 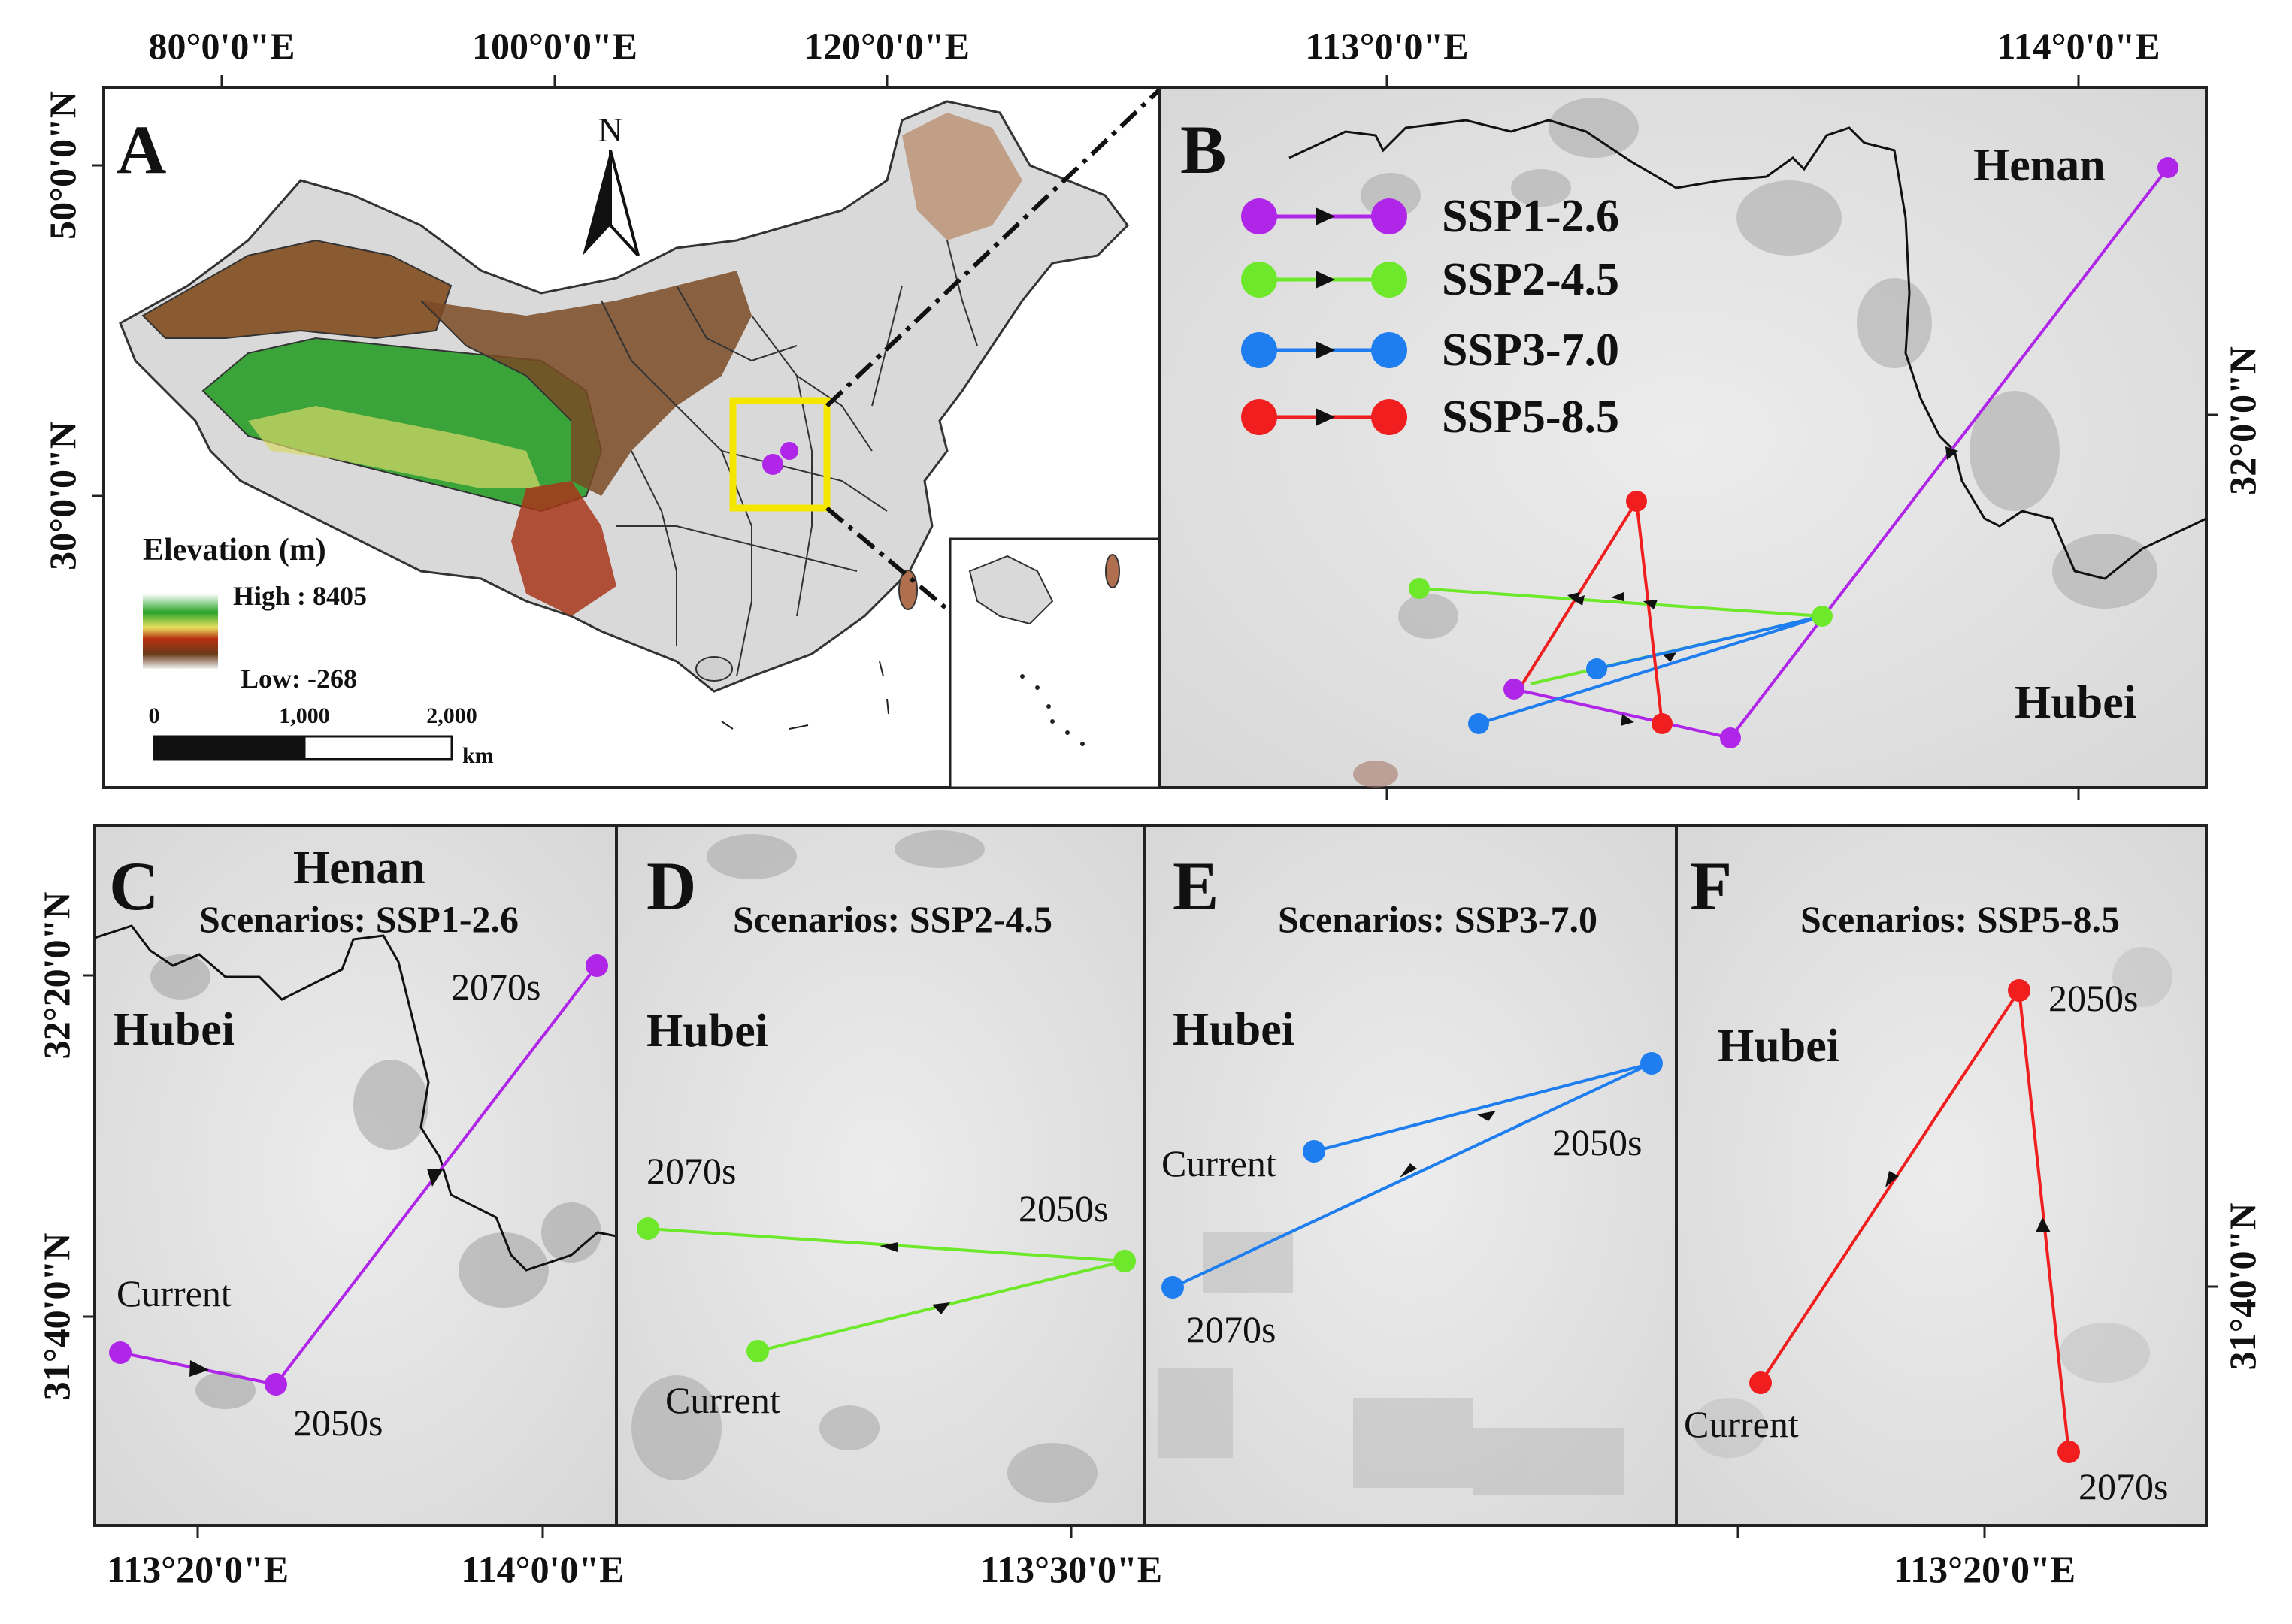 I want to click on elevation-color-ramp, so click(x=180, y=631).